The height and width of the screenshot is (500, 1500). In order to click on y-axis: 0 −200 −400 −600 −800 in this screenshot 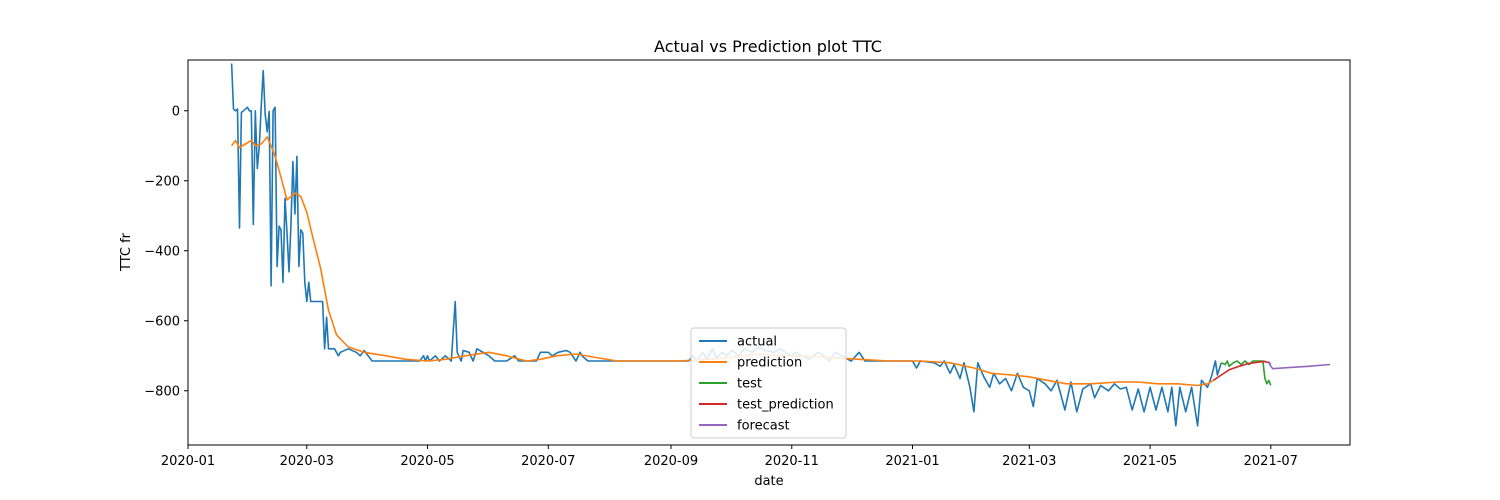, I will do `click(166, 251)`.